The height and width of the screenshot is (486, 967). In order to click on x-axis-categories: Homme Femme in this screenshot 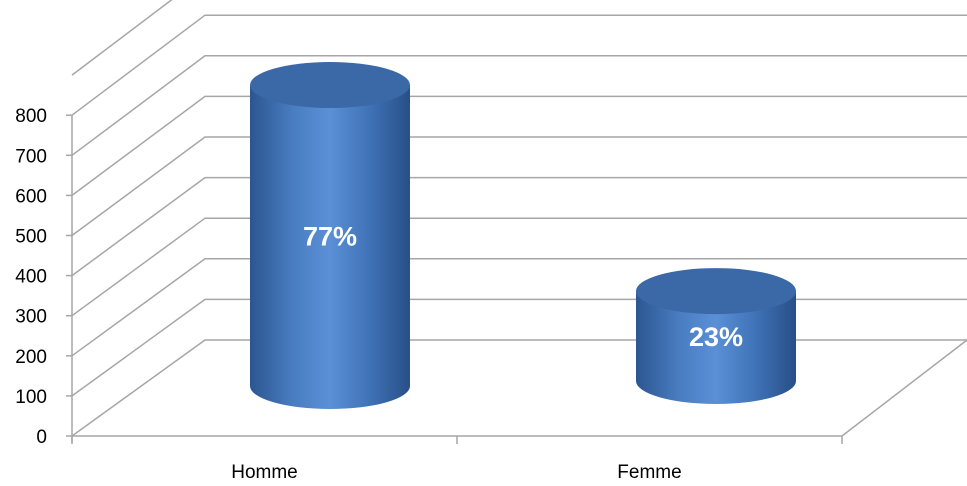, I will do `click(456, 472)`.